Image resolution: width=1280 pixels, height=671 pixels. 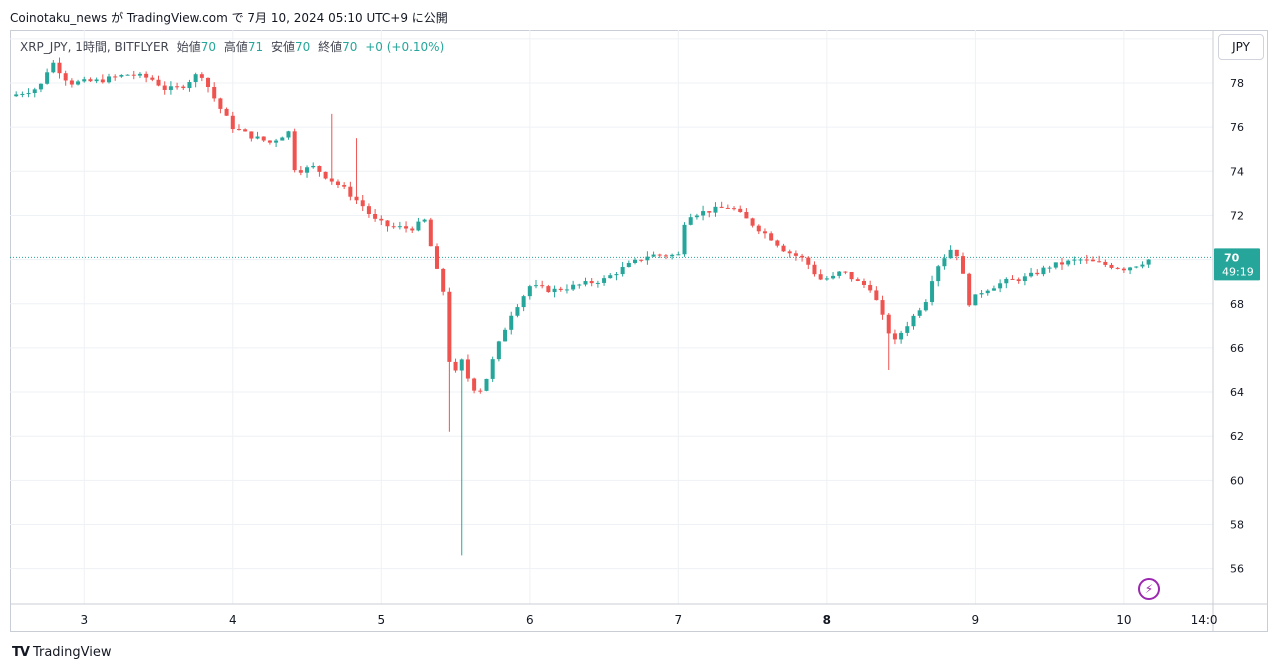 What do you see at coordinates (1237, 264) in the screenshot?
I see `last-price-tag: 70 49:19` at bounding box center [1237, 264].